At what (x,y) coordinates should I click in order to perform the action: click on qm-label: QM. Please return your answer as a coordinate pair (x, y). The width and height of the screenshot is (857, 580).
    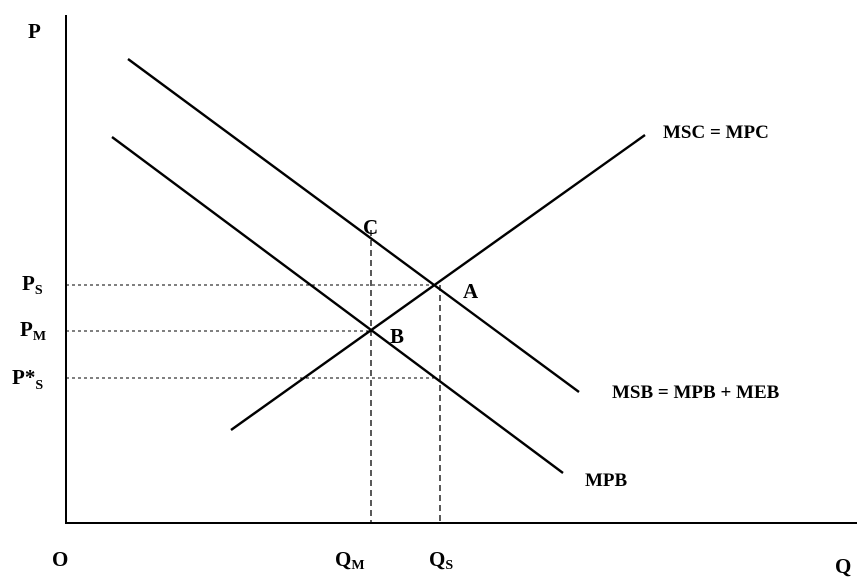
    Looking at the image, I should click on (350, 560).